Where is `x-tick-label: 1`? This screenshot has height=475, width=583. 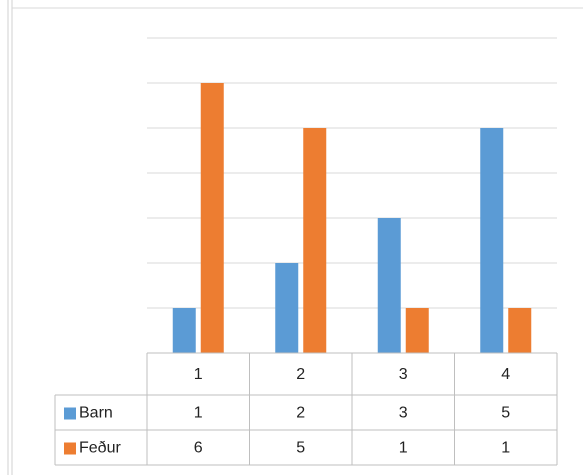 x-tick-label: 1 is located at coordinates (198, 374).